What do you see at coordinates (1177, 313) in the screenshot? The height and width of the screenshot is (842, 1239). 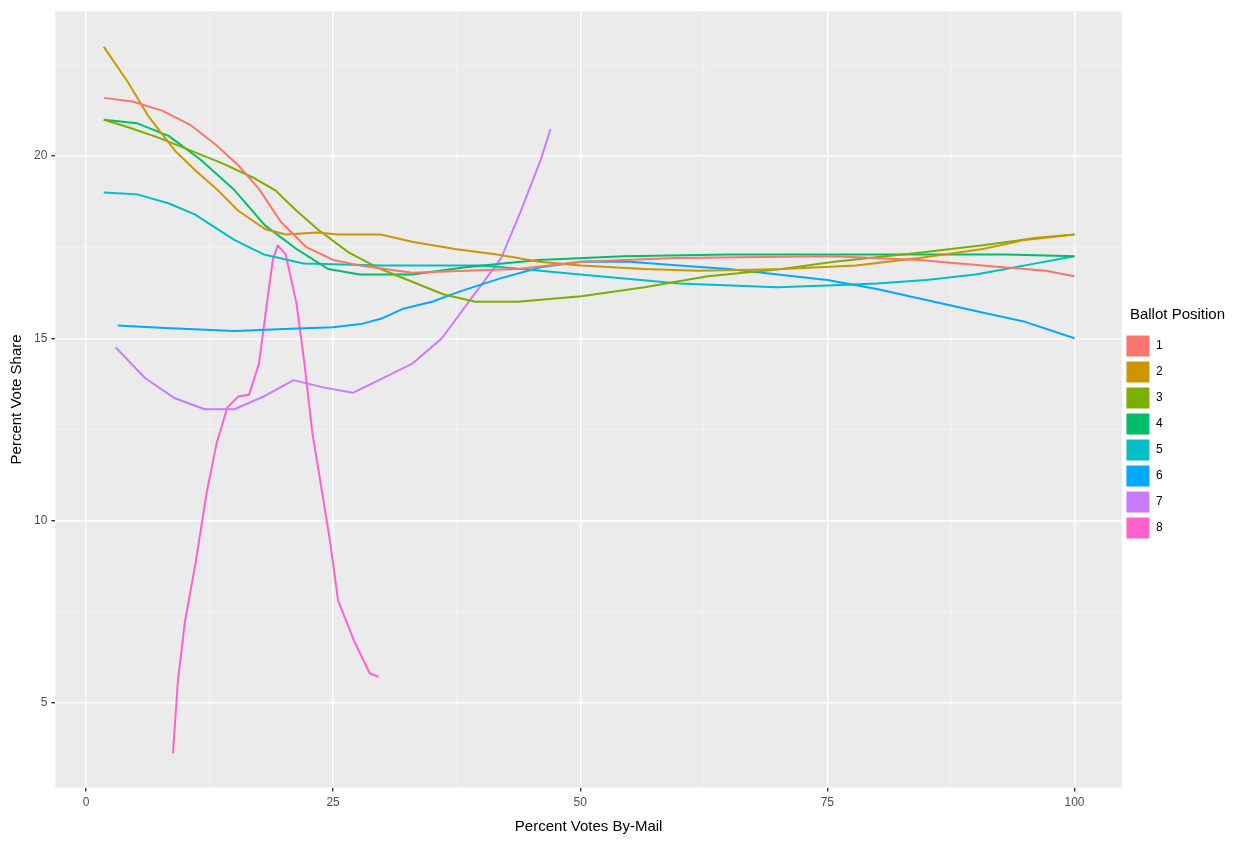 I see `legend-title: Ballot Position` at bounding box center [1177, 313].